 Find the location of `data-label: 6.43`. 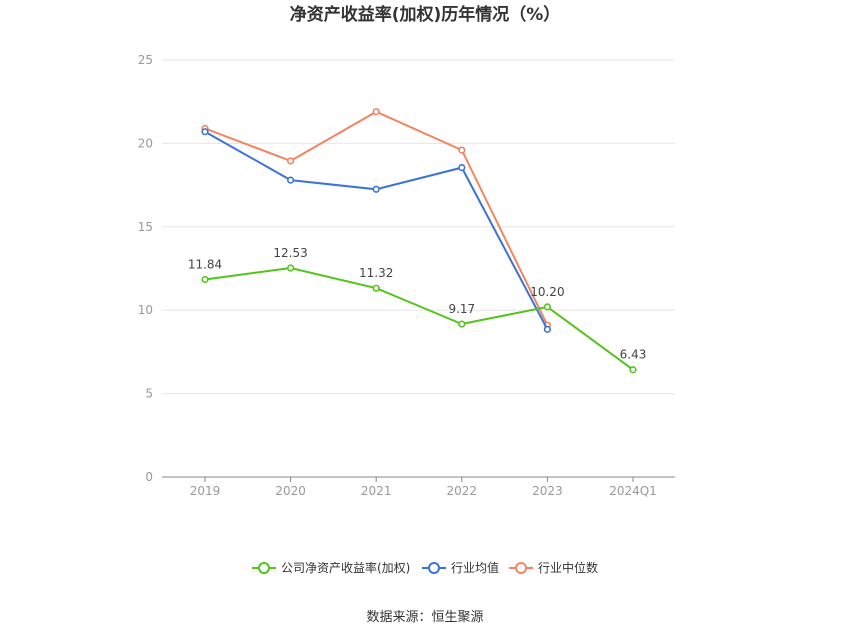

data-label: 6.43 is located at coordinates (633, 355).